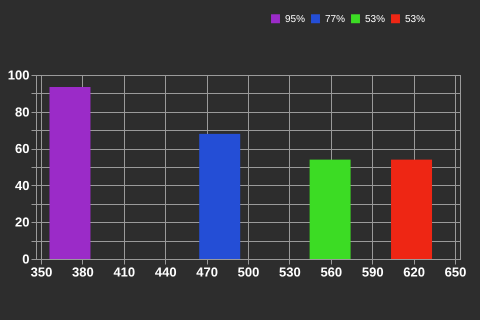  I want to click on x-tick-label: 350, so click(41, 272).